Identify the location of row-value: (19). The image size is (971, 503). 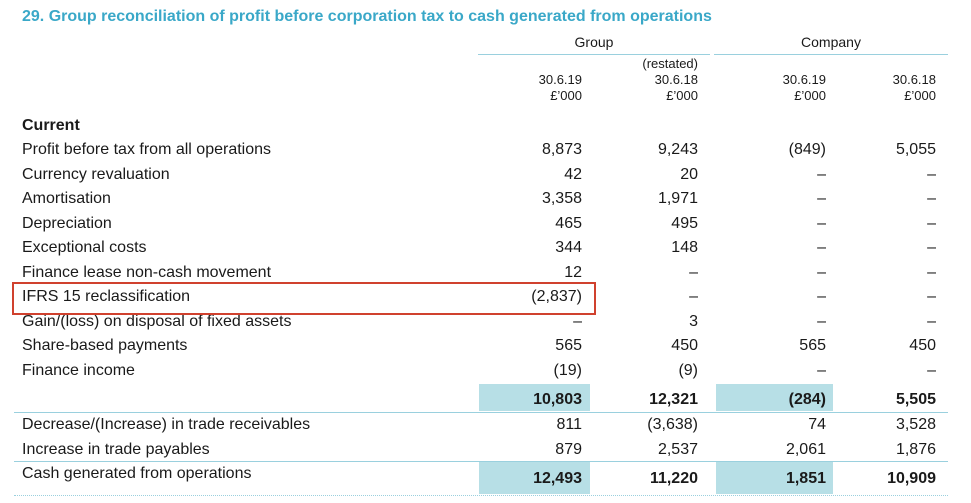
(567, 370).